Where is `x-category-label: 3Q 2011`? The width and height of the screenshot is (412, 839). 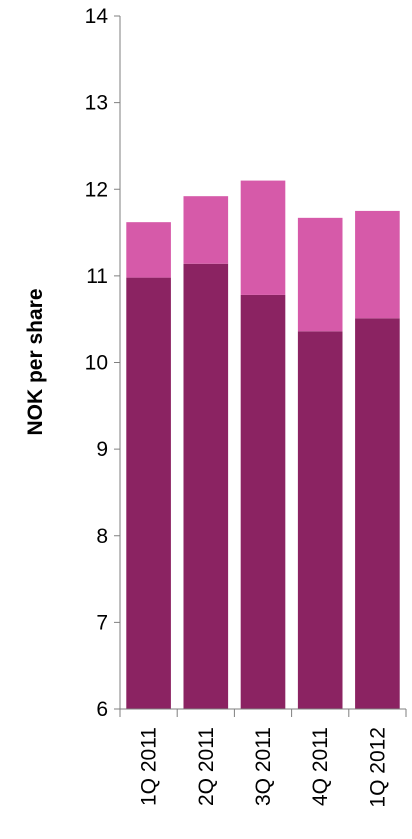
x-category-label: 3Q 2011 is located at coordinates (263, 766).